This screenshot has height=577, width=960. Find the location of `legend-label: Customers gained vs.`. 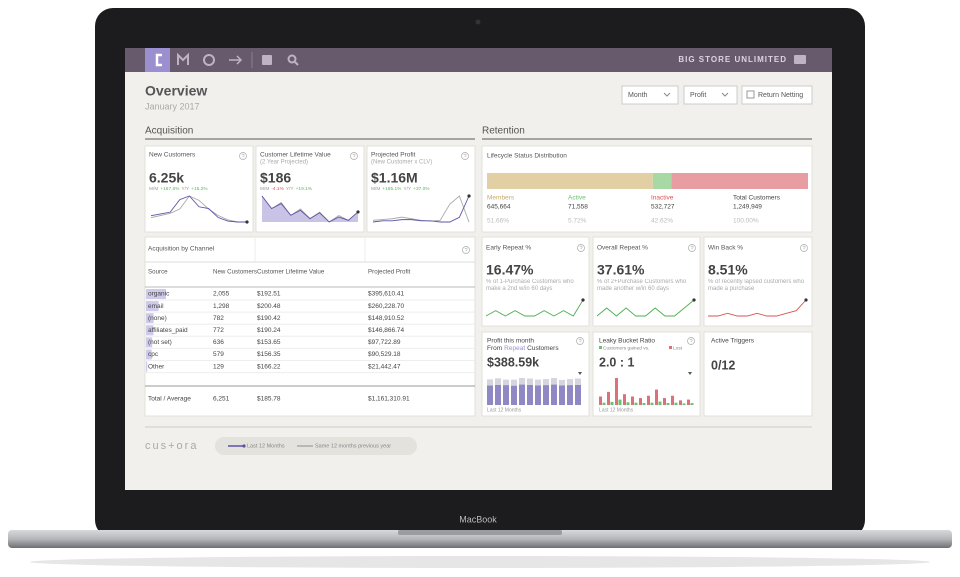

legend-label: Customers gained vs. is located at coordinates (626, 348).